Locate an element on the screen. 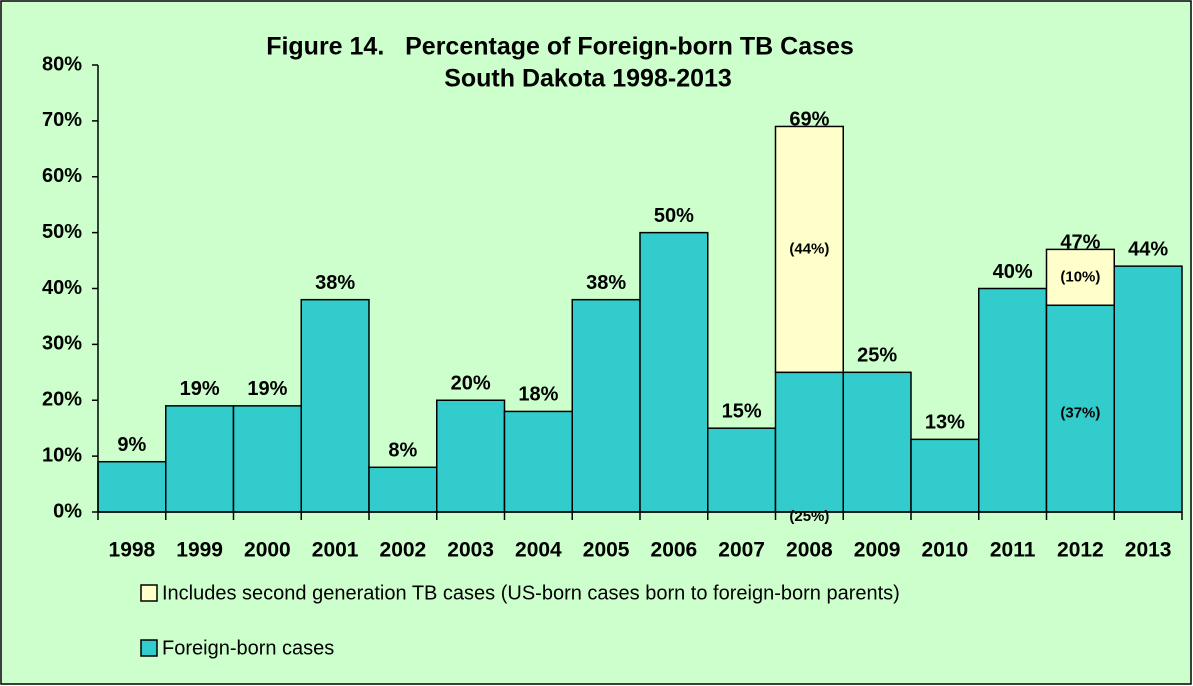 Image resolution: width=1193 pixels, height=686 pixels. data-label: 25% is located at coordinates (877, 356).